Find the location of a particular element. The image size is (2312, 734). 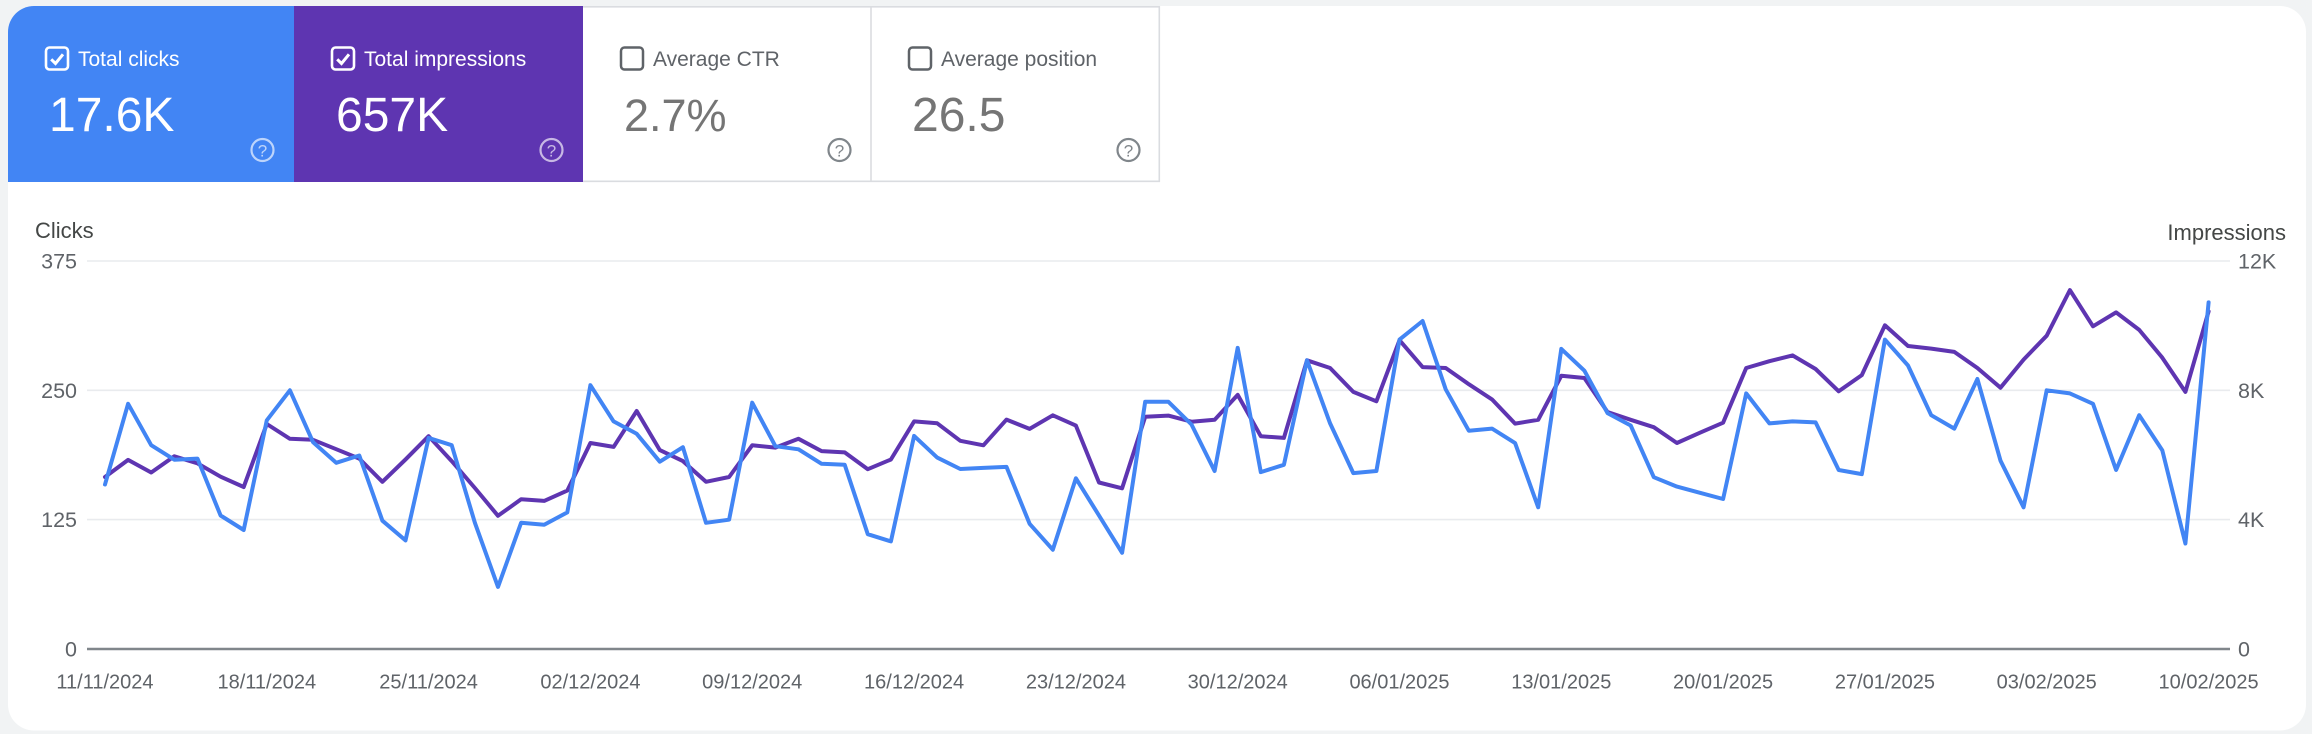

svg-text: Impressions is located at coordinates (2226, 232).